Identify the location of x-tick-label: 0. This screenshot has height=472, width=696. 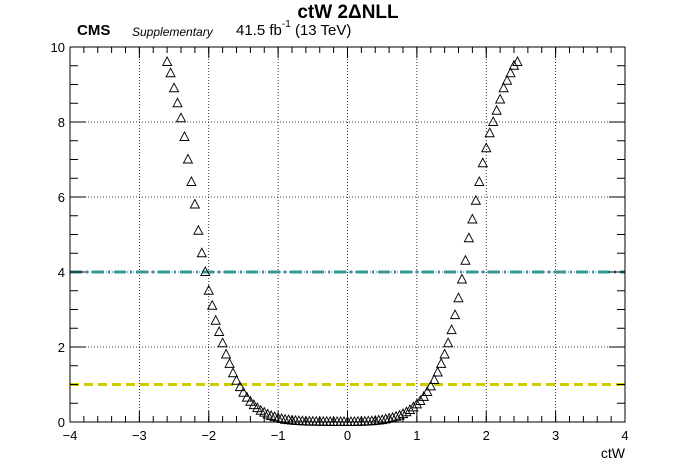
(347, 435).